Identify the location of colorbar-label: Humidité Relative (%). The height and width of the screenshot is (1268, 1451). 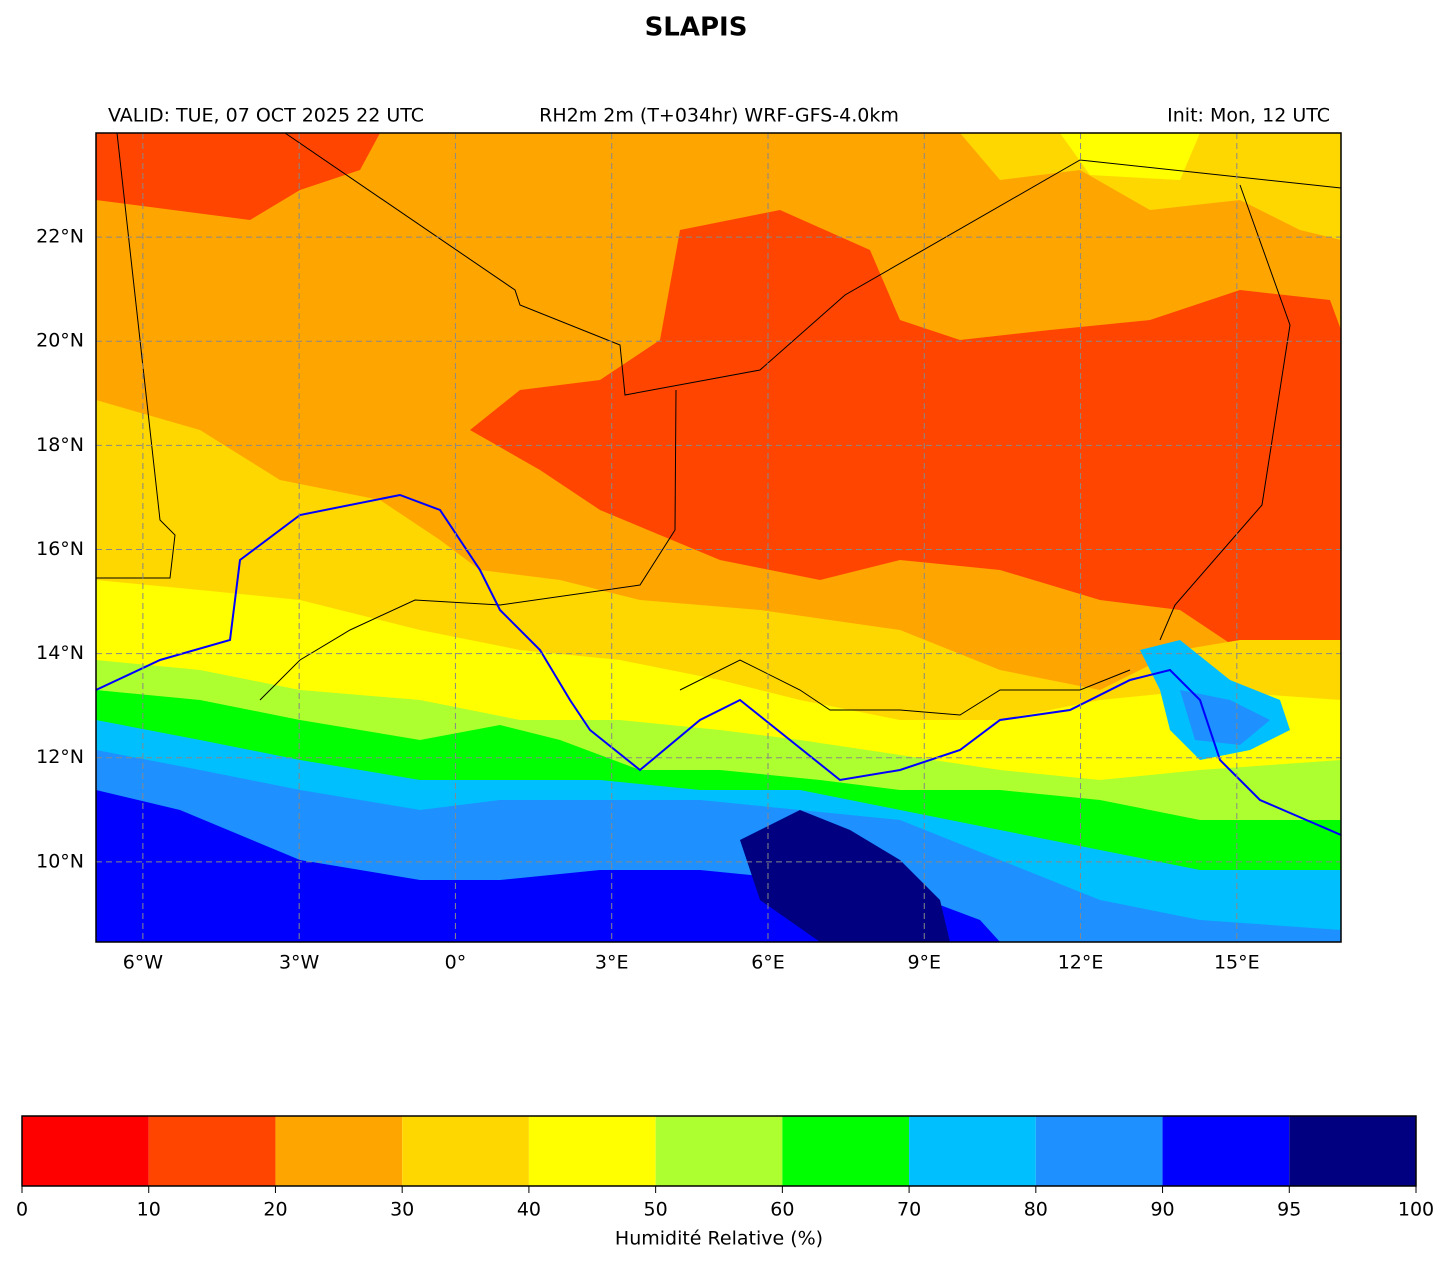
(719, 1239).